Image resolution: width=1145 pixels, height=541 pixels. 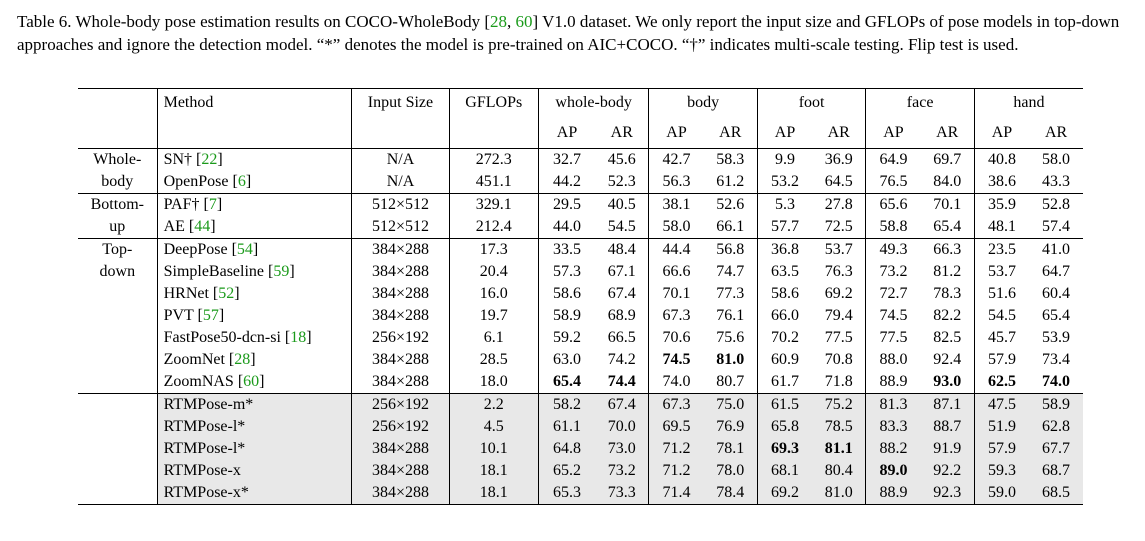 I want to click on metric-cell: 65.8, so click(x=784, y=427).